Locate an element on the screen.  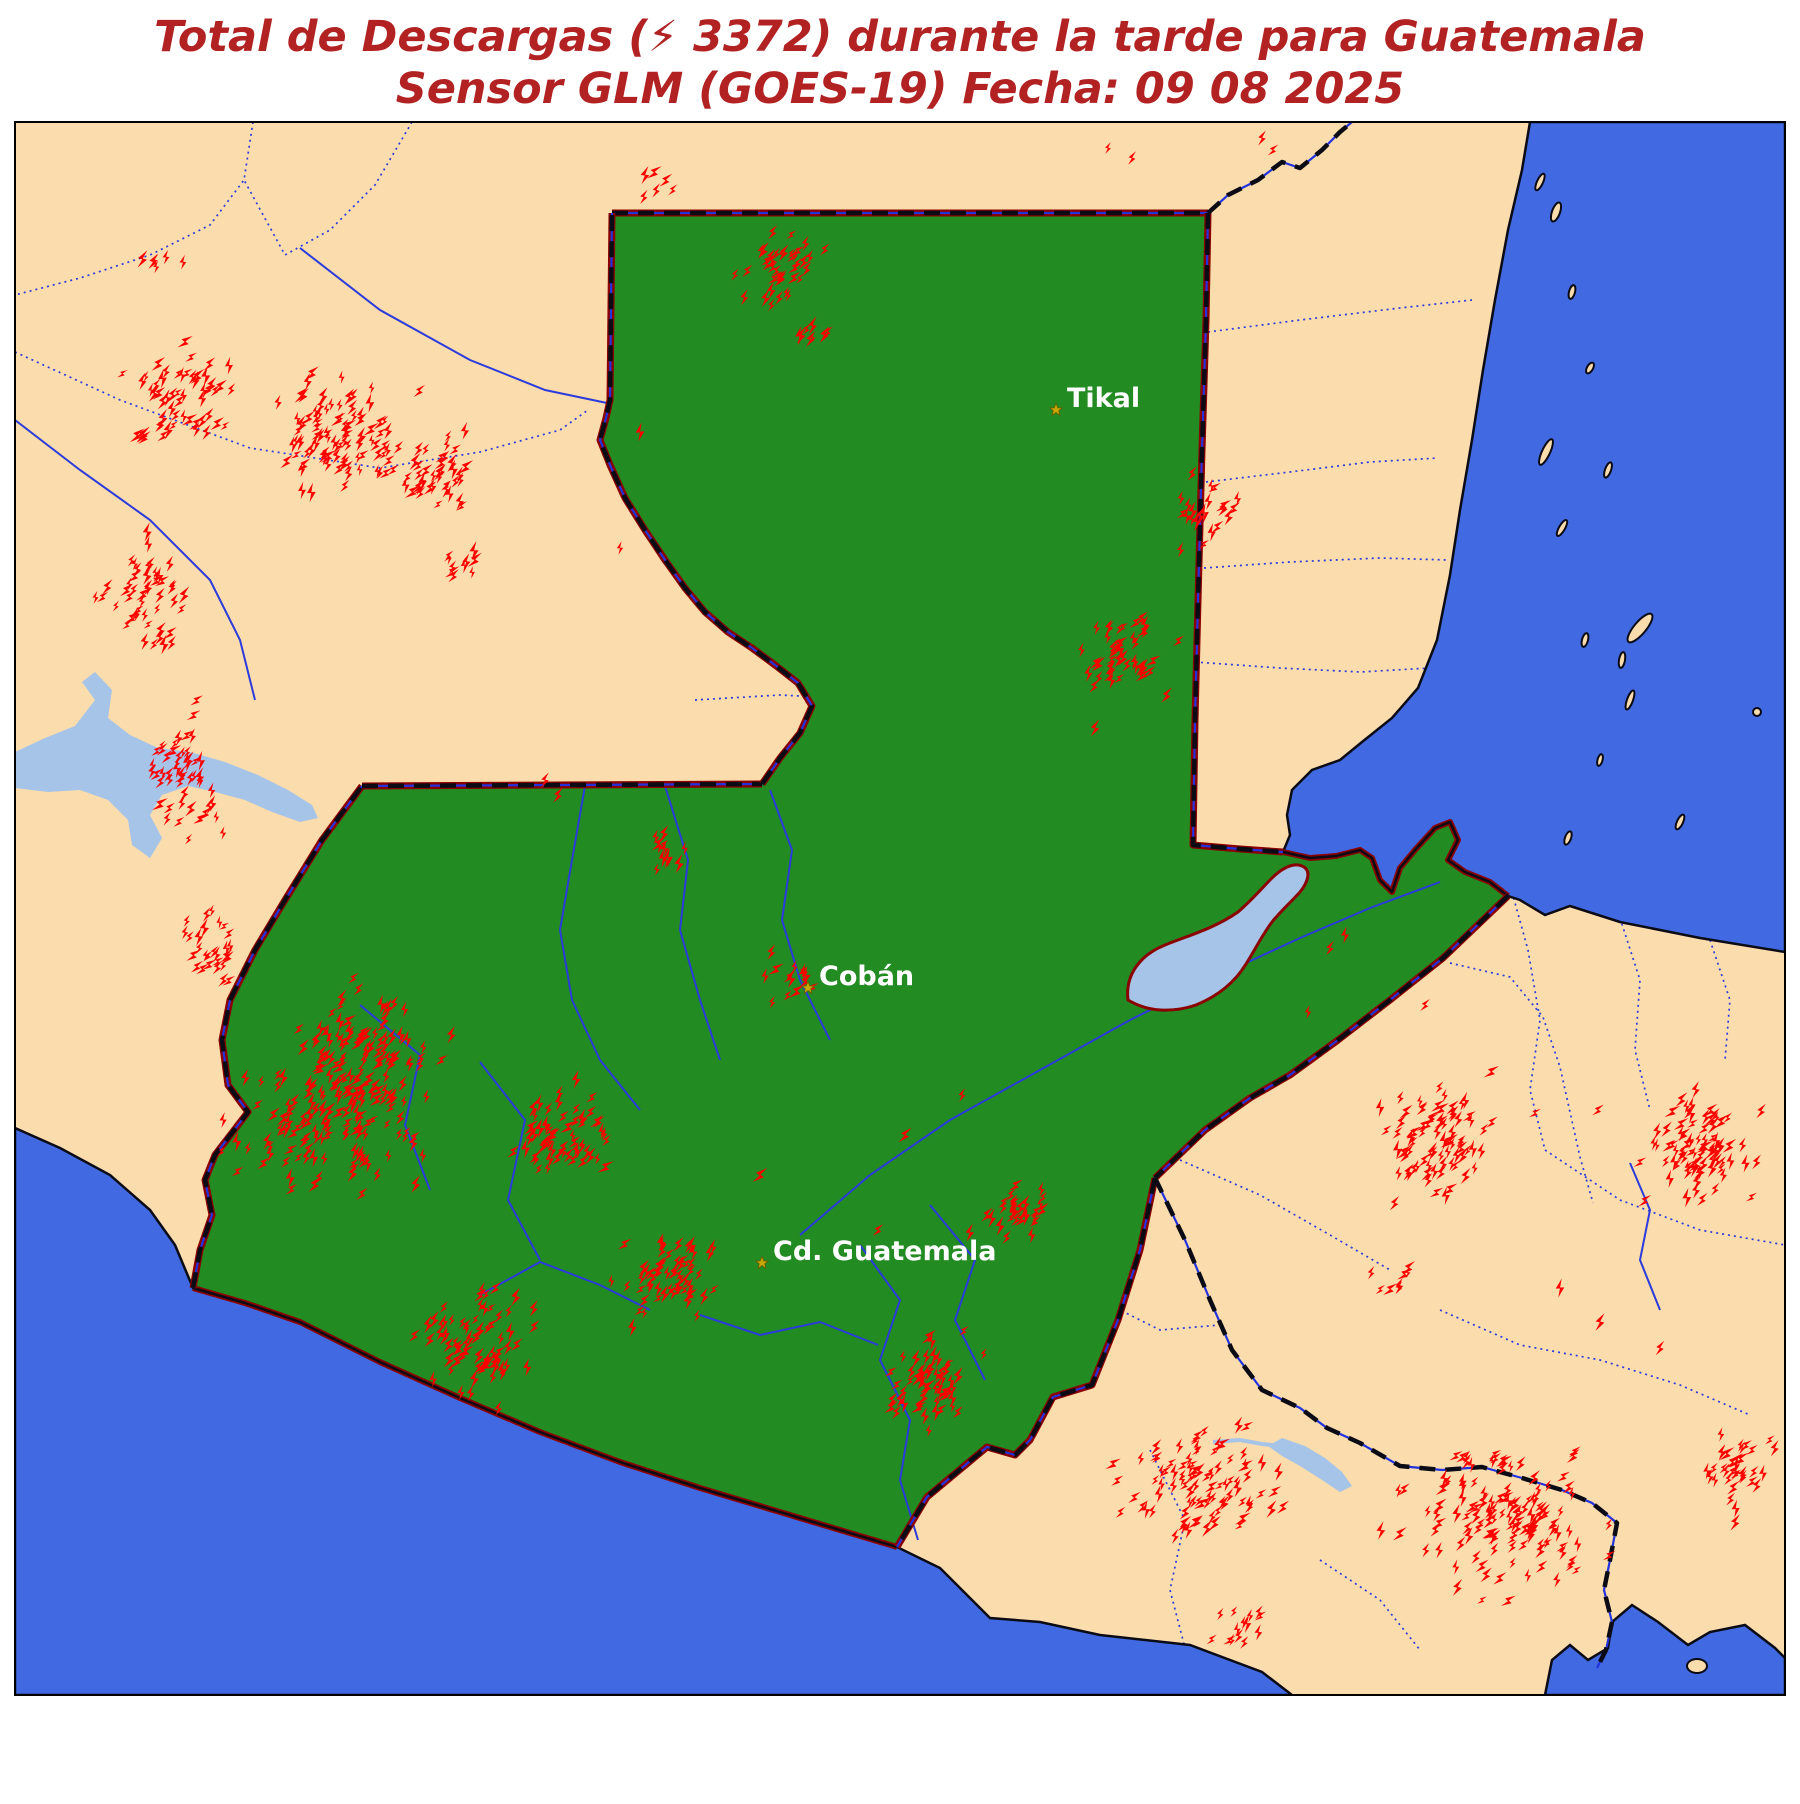
city-markers: Tikal Cobán Cd. Guatemala is located at coordinates (947, 826).